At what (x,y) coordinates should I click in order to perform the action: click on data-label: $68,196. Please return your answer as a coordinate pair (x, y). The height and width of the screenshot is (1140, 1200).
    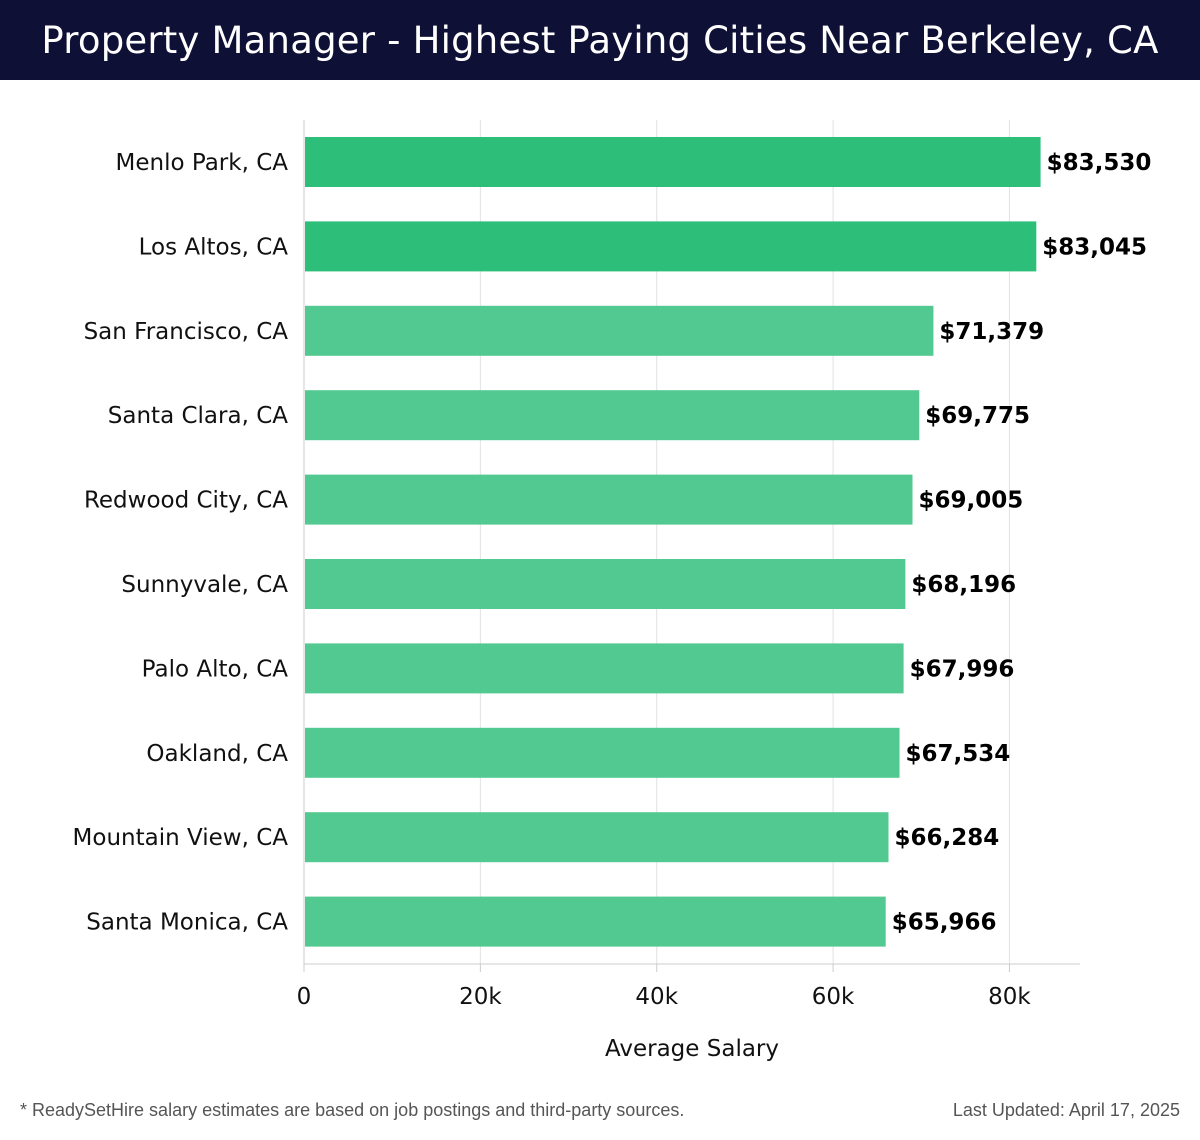
    Looking at the image, I should click on (963, 585).